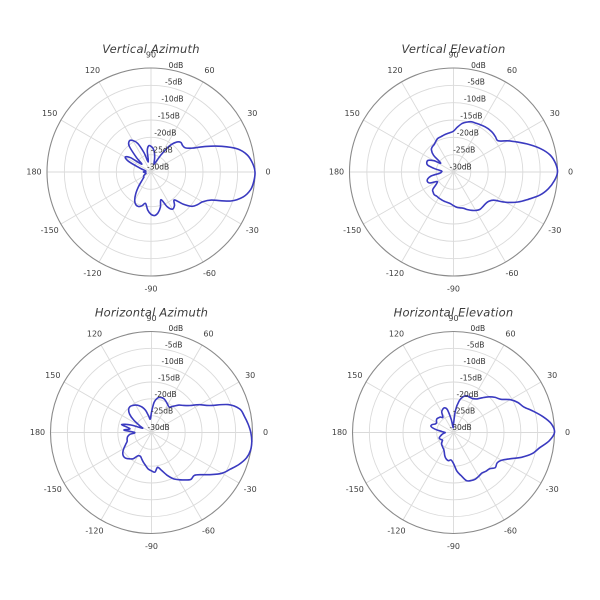 Image resolution: width=600 pixels, height=600 pixels. Describe the element at coordinates (454, 313) in the screenshot. I see `plot-title: Horizontal Elevation` at that location.